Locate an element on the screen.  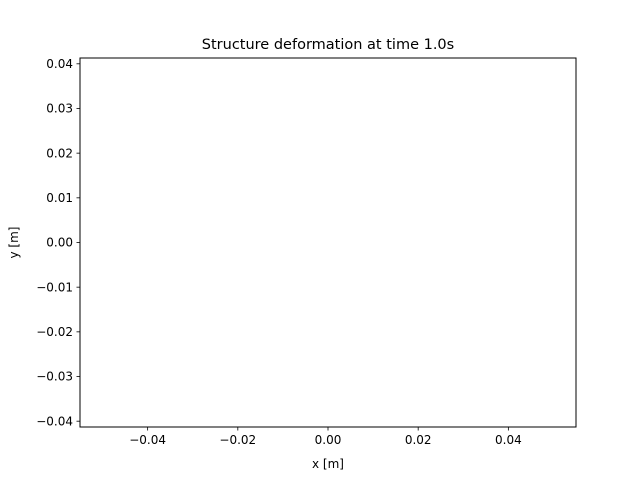
y-tick-label: −0.02 is located at coordinates (54, 332).